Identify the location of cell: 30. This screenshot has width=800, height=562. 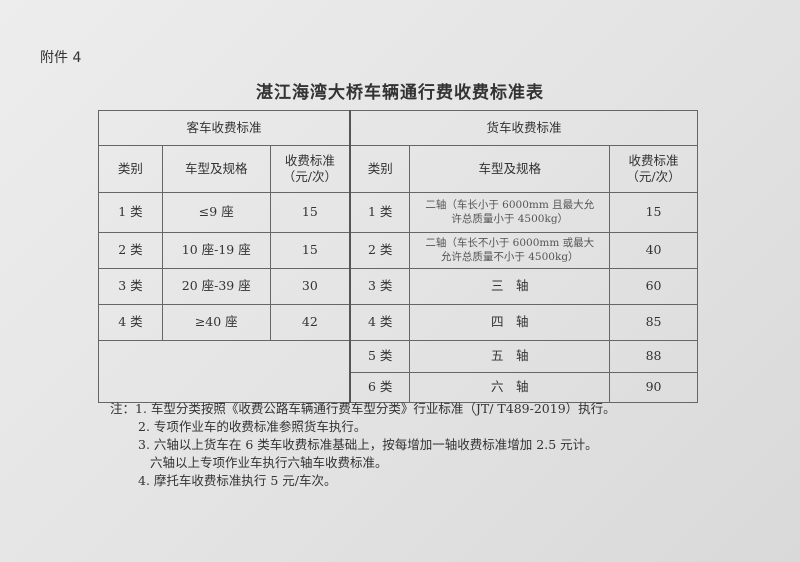
(310, 286).